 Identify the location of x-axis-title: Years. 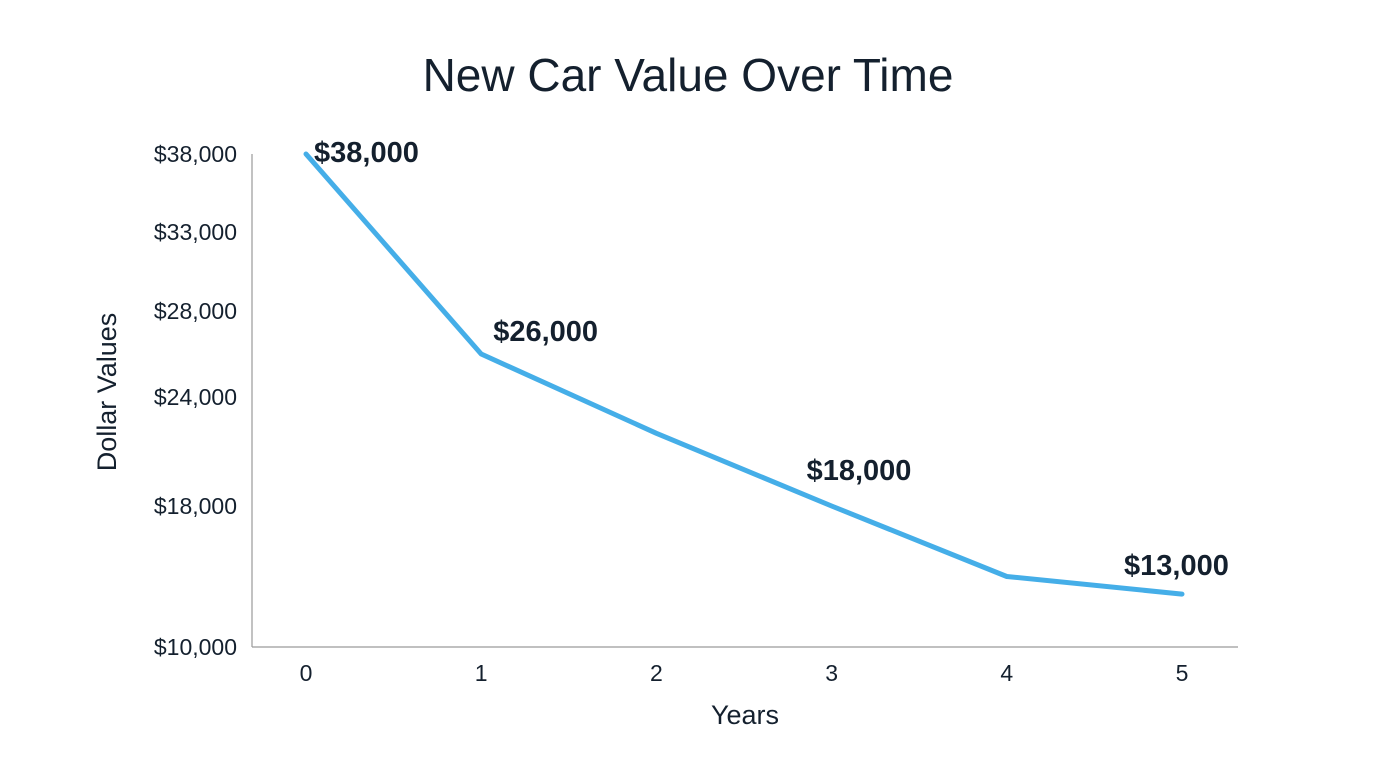
(745, 715).